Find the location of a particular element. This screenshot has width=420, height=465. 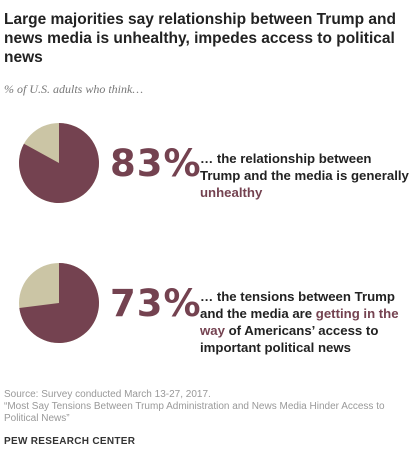

percent-label-getting-in-way: 73% is located at coordinates (156, 303).